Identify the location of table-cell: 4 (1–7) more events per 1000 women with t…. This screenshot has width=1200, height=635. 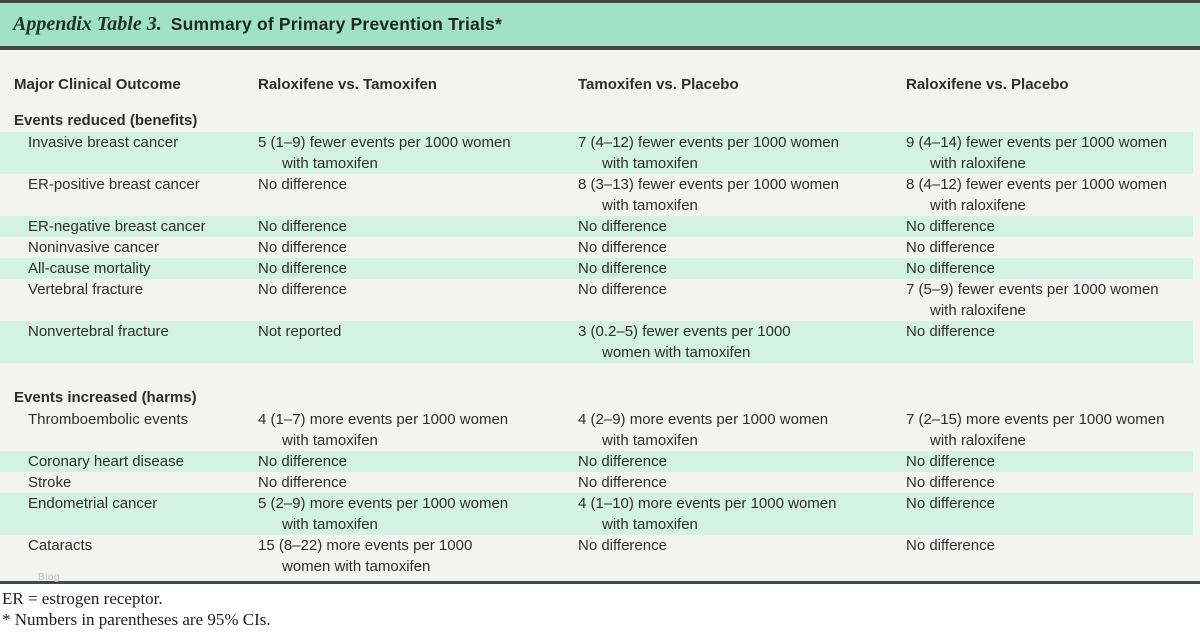
(418, 430).